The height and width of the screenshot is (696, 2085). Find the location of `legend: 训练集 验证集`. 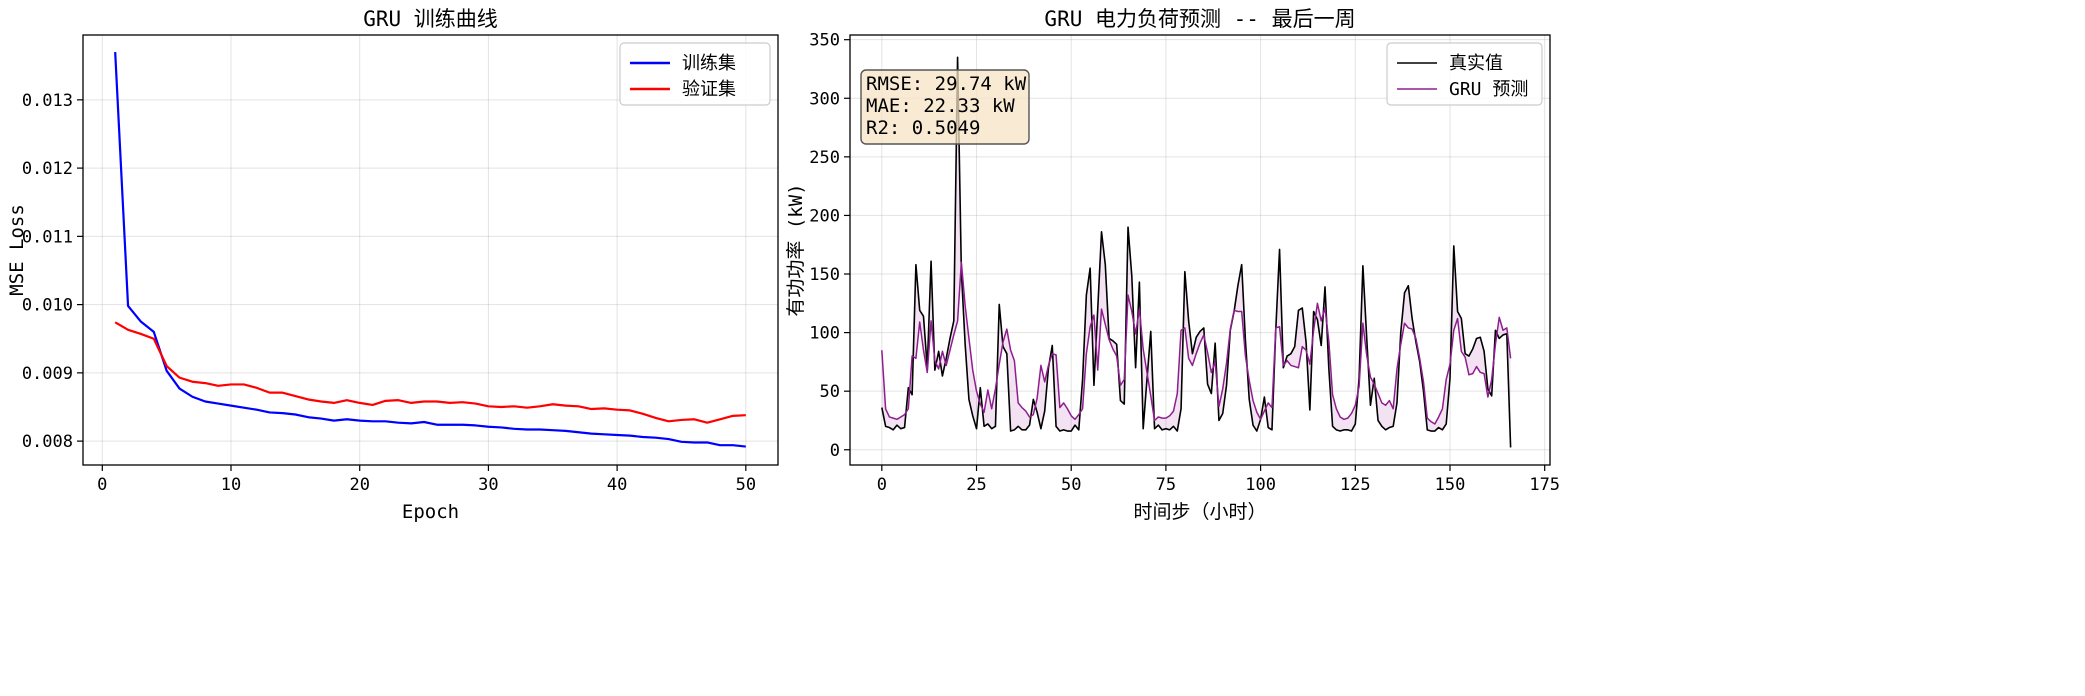

legend: 训练集 验证集 is located at coordinates (695, 74).